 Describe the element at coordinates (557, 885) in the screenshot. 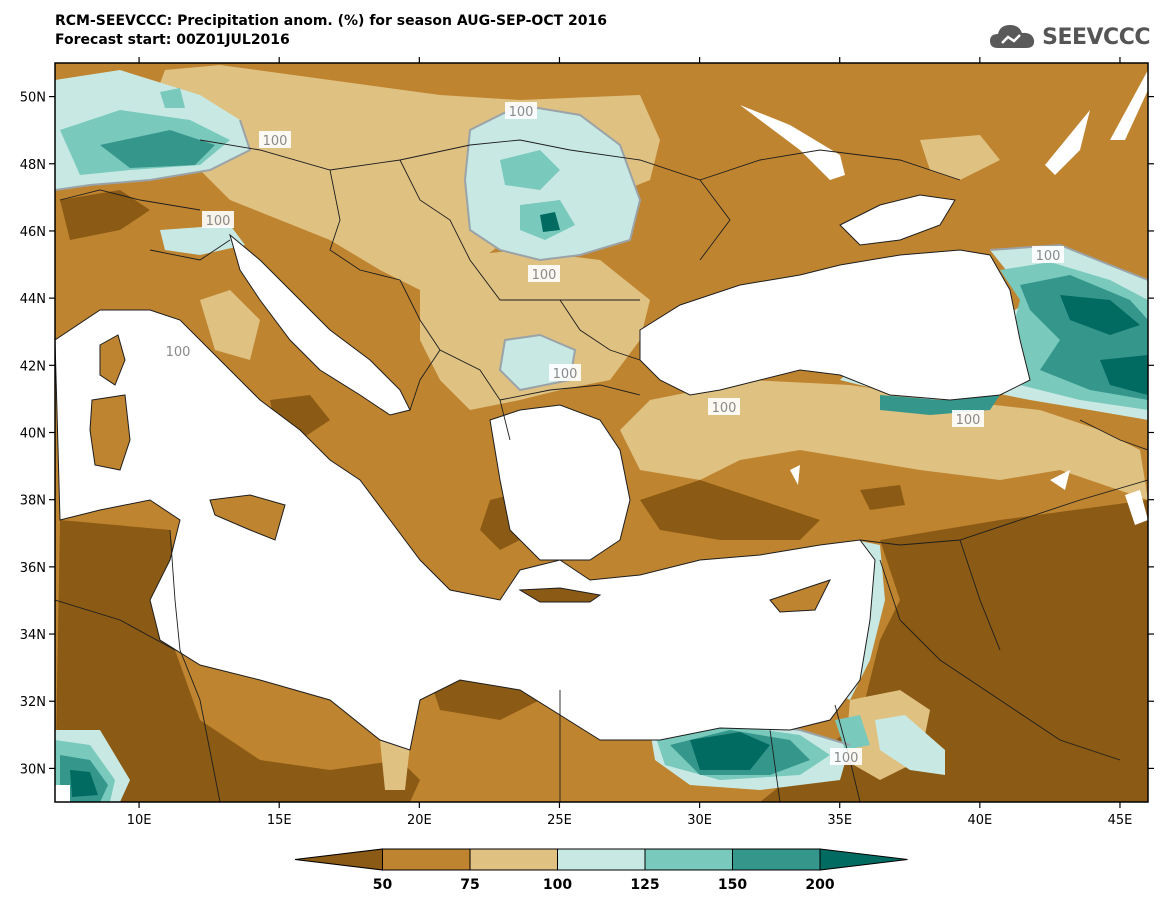

I see `colorbar-label: 100` at that location.